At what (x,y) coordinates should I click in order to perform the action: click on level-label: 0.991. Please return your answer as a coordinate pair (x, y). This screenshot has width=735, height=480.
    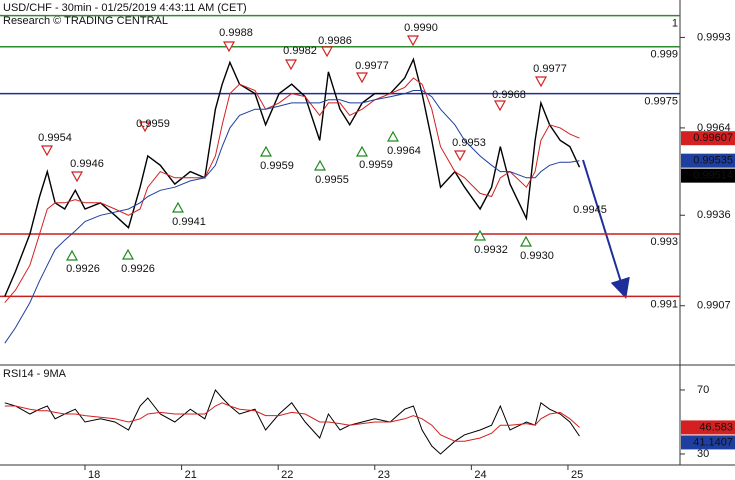
    Looking at the image, I should click on (664, 304).